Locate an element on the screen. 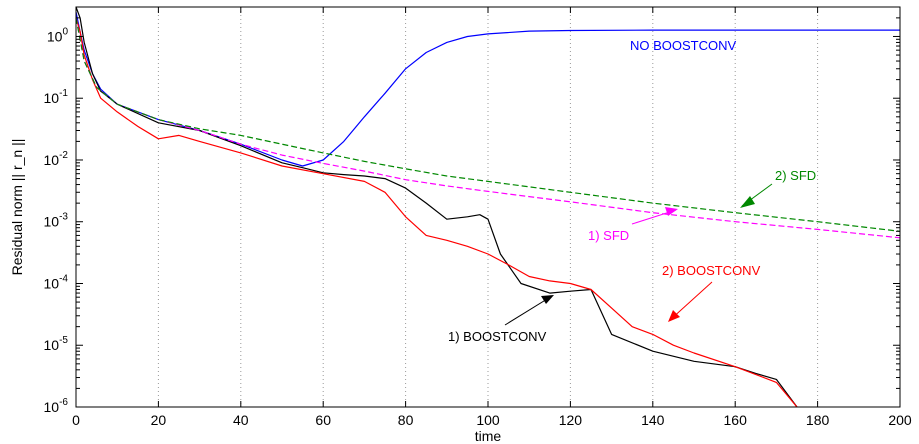 The width and height of the screenshot is (919, 444). x-axis-title: time is located at coordinates (488, 436).